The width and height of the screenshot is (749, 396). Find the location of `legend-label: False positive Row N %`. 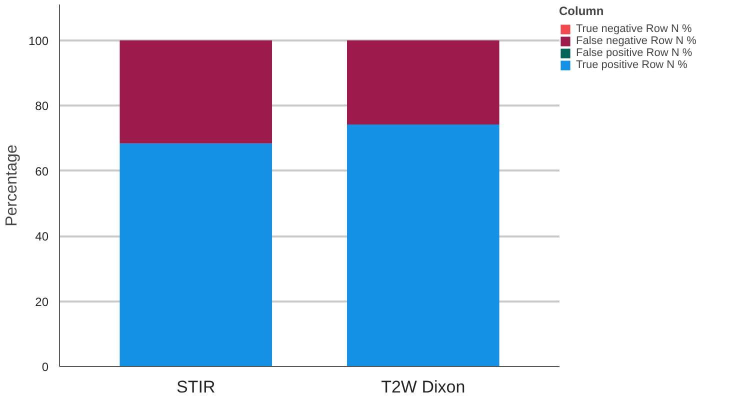

legend-label: False positive Row N % is located at coordinates (634, 53).